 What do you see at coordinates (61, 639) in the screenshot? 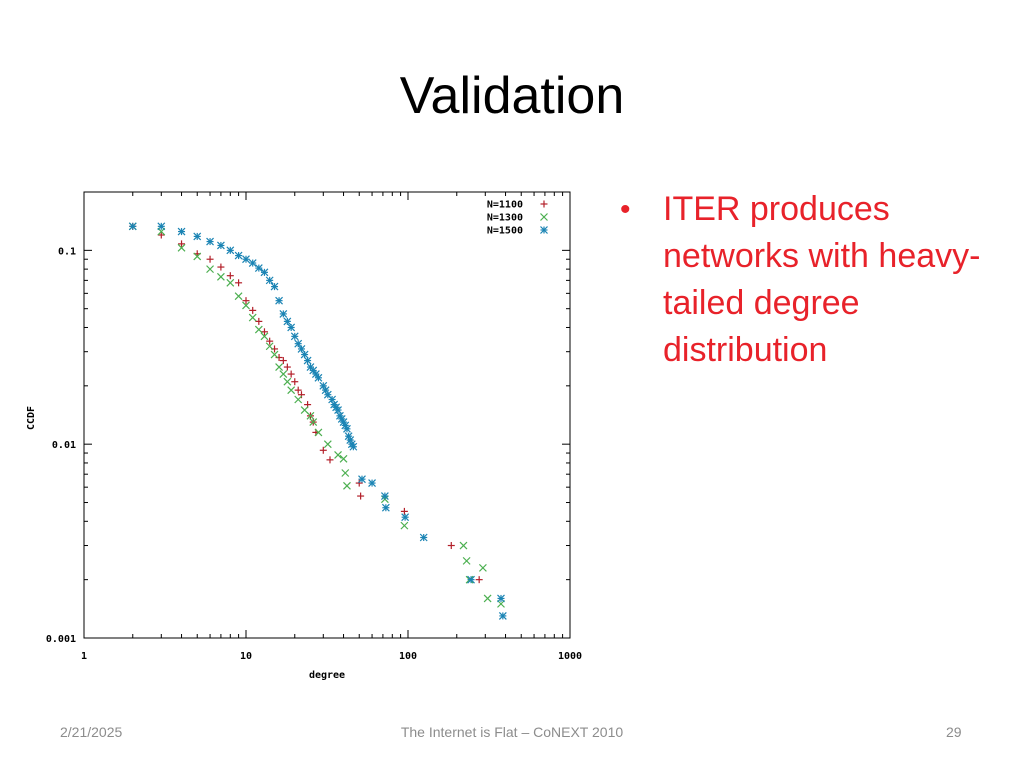
I see `y-tick-label: 0.001` at bounding box center [61, 639].